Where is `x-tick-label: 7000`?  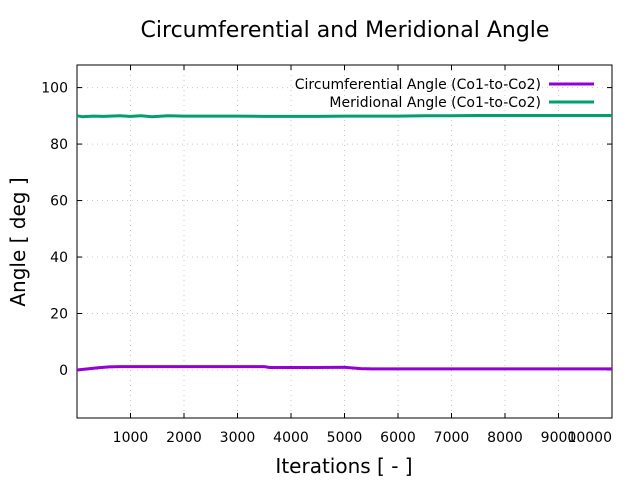 x-tick-label: 7000 is located at coordinates (452, 438).